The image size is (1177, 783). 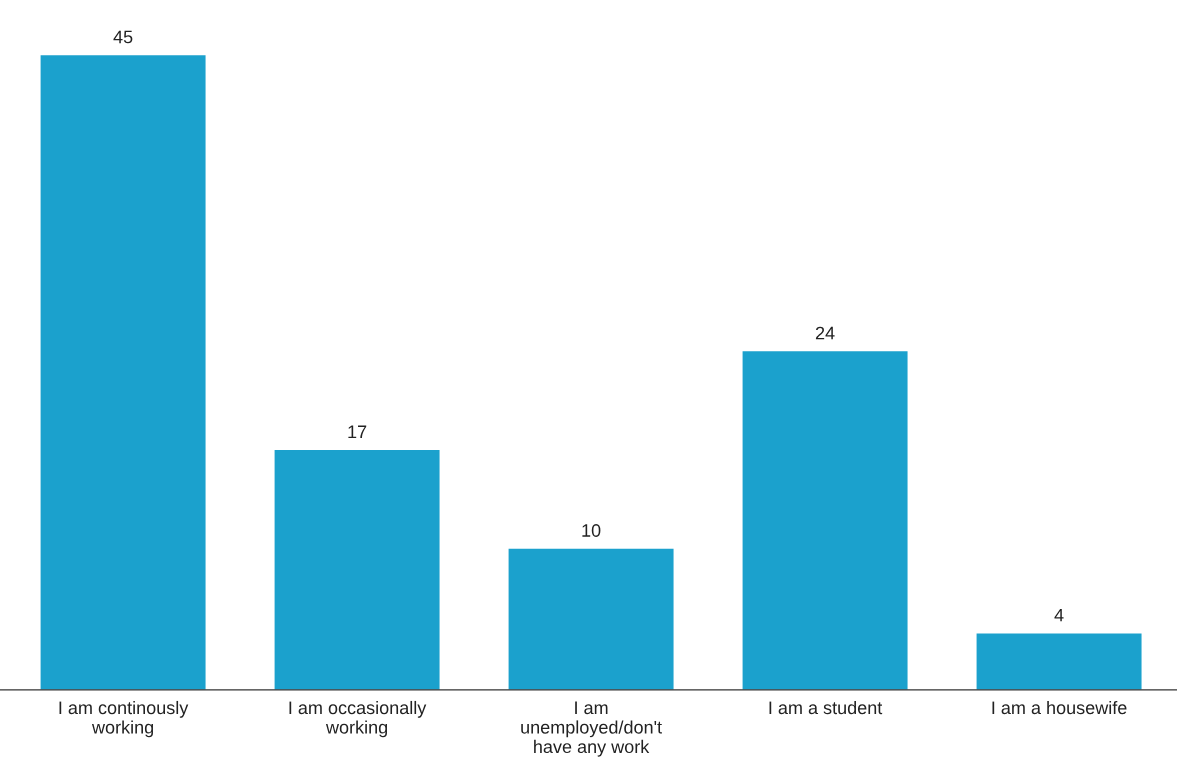 I want to click on data-label: 24, so click(x=825, y=333).